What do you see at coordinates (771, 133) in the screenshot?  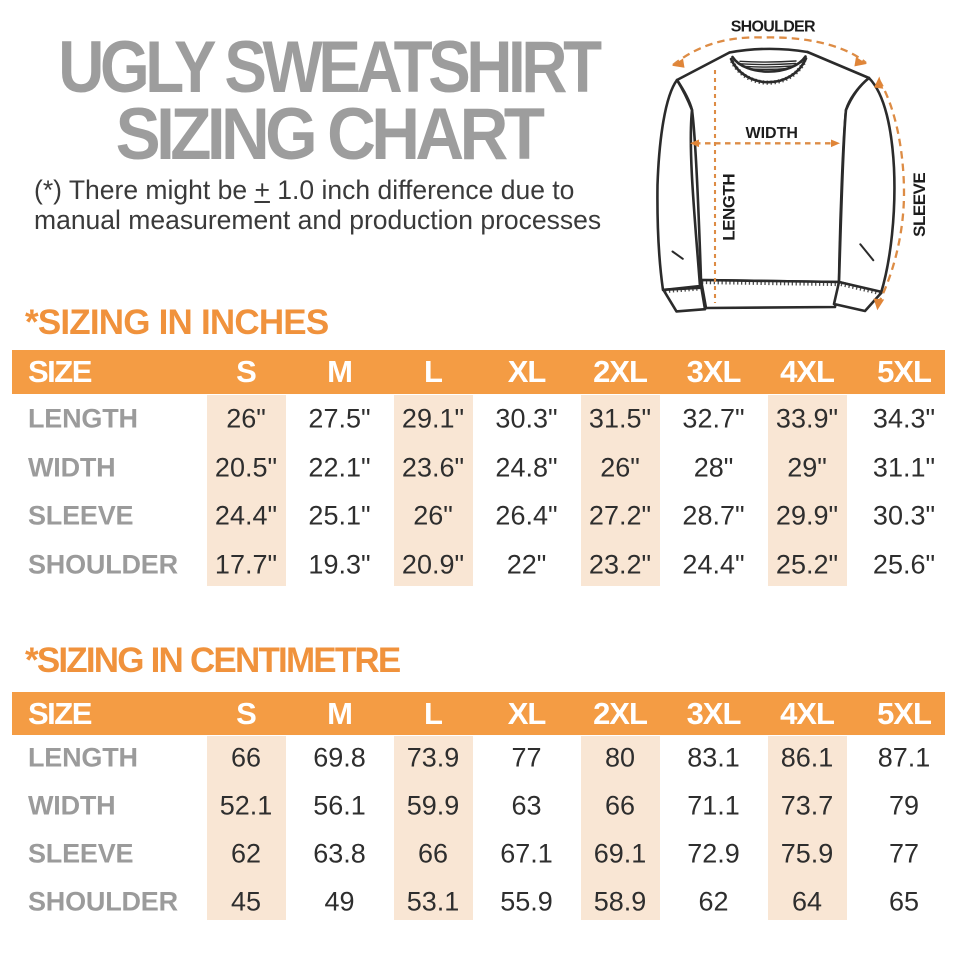 I see `svg-text: WIDTH` at bounding box center [771, 133].